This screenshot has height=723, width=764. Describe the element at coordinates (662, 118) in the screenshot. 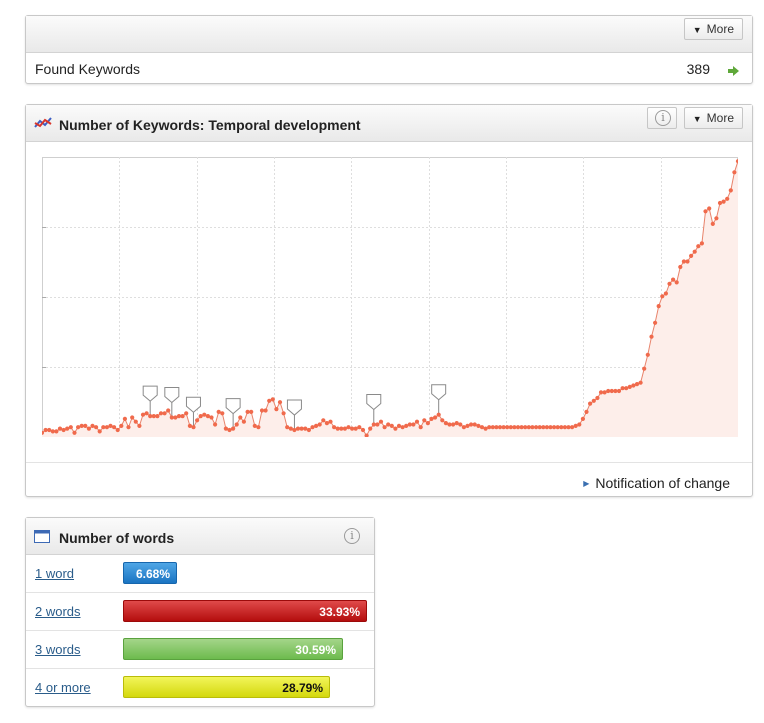

I see `temporal-info-button: i` at that location.